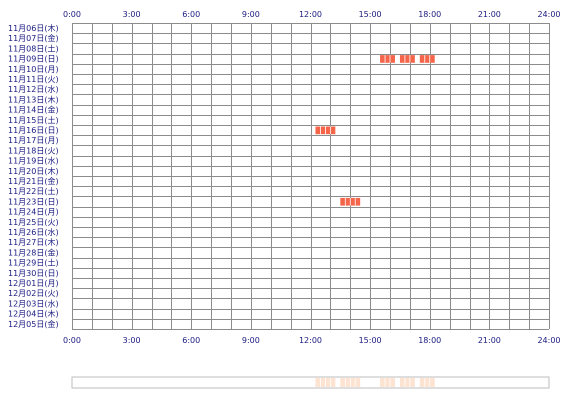 This screenshot has width=570, height=400. What do you see at coordinates (33, 212) in the screenshot?
I see `row-label: 11月24日(月)` at bounding box center [33, 212].